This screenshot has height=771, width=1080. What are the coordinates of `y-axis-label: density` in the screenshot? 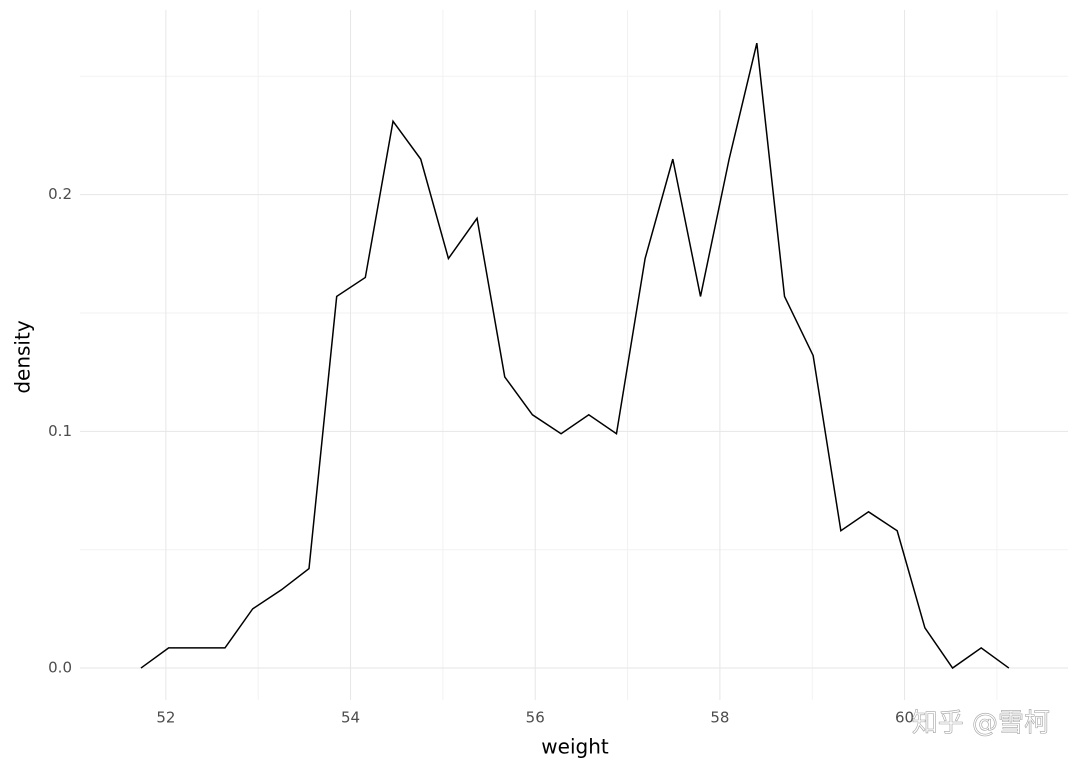 It's located at (23, 356).